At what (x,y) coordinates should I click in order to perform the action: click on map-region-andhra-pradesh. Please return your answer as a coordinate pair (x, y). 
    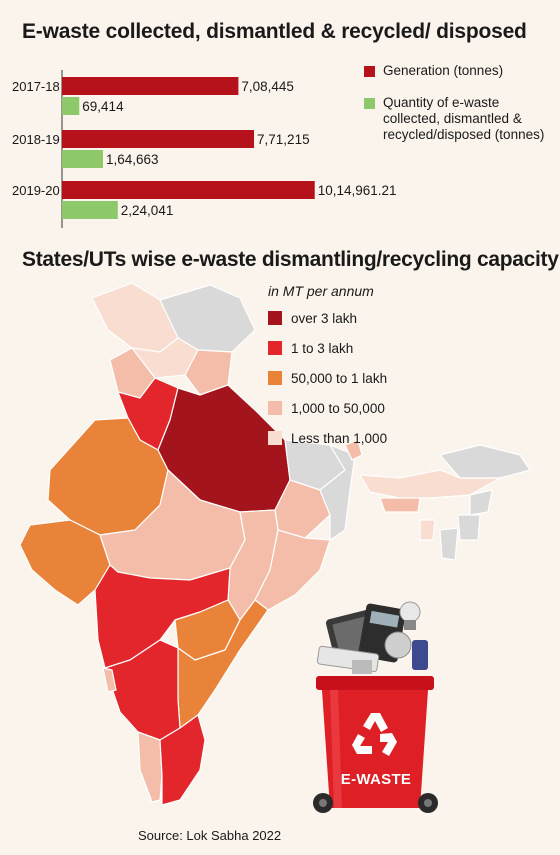
    Looking at the image, I should click on (223, 664).